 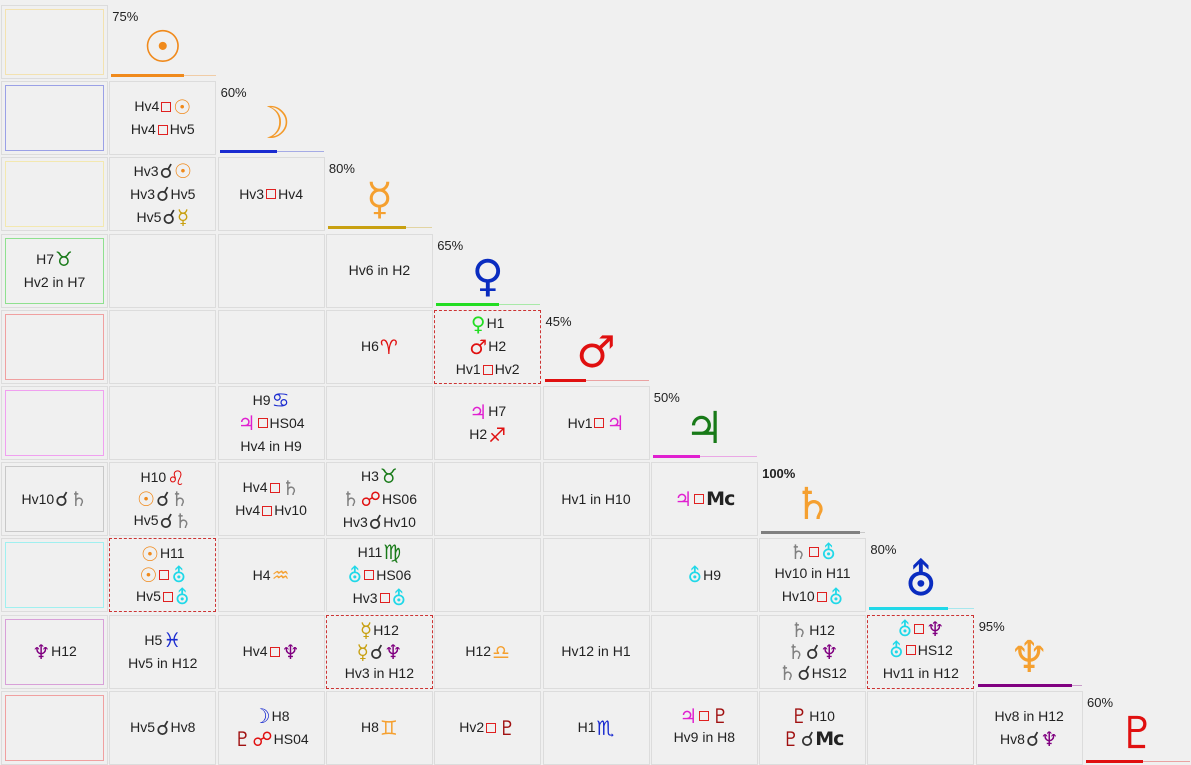 I want to click on astro-glyph-icon: ☍, so click(x=262, y=739).